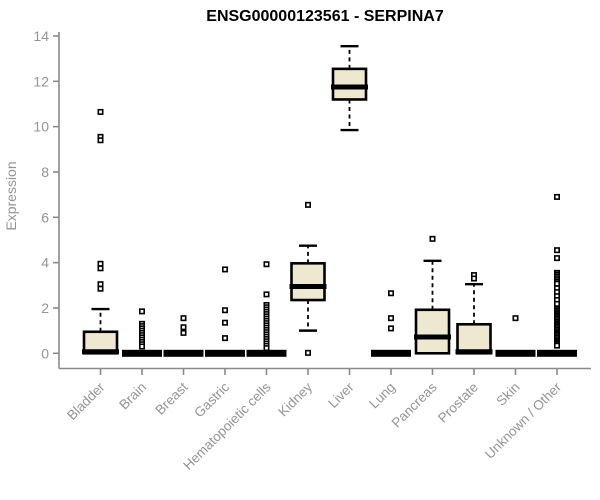 The width and height of the screenshot is (600, 500). What do you see at coordinates (523, 420) in the screenshot?
I see `x-category-label: Unknown / Other` at bounding box center [523, 420].